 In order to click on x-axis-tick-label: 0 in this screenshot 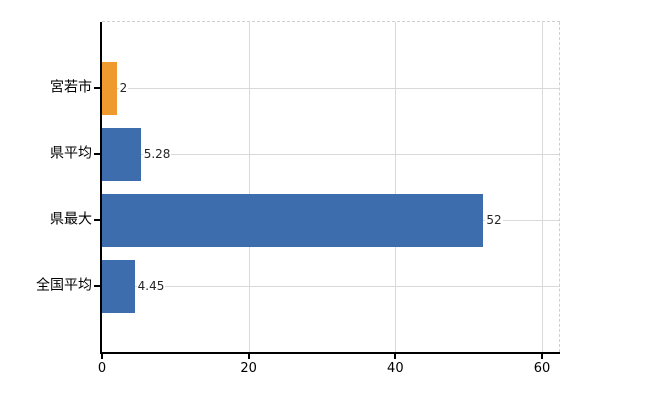, I will do `click(102, 368)`.